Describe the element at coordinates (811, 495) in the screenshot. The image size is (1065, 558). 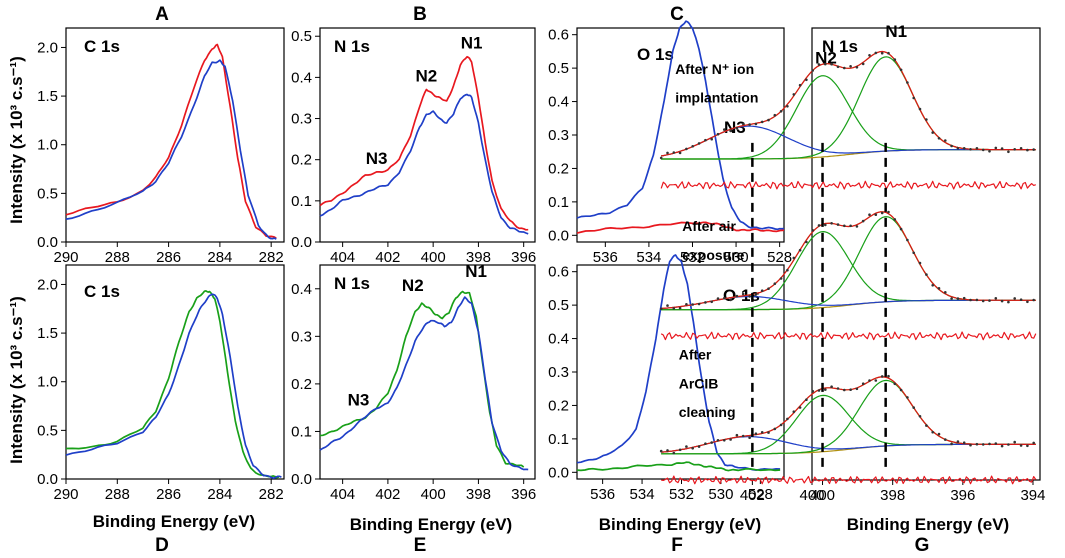
I see `x-tick-label-g: 400` at that location.